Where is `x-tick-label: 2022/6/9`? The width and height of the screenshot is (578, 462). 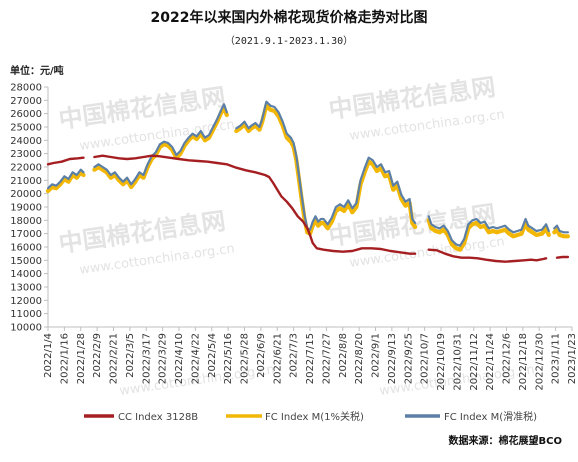
x-tick-label: 2022/6/9 is located at coordinates (261, 355).